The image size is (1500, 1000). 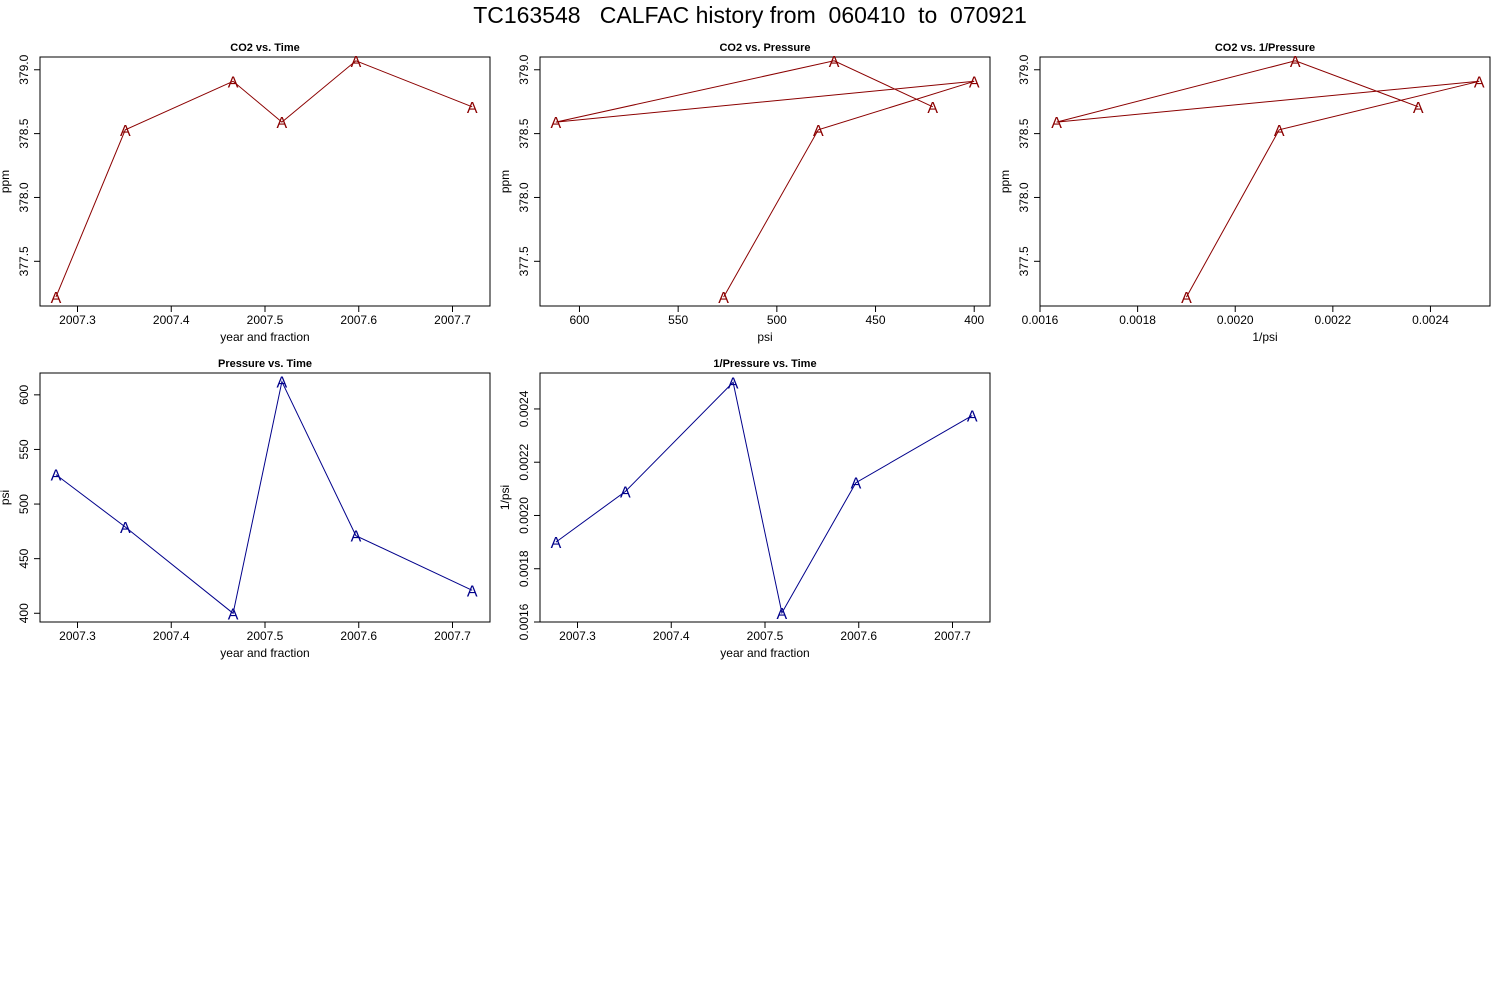 What do you see at coordinates (678, 320) in the screenshot?
I see `x-tick-label: 550` at bounding box center [678, 320].